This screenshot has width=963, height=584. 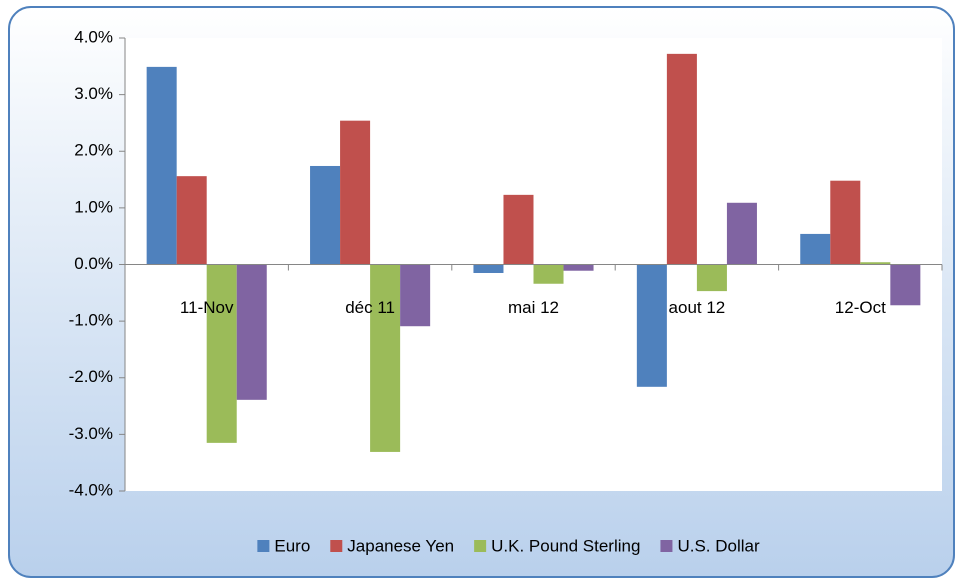 What do you see at coordinates (93, 93) in the screenshot?
I see `y-tick-label: 3.0%` at bounding box center [93, 93].